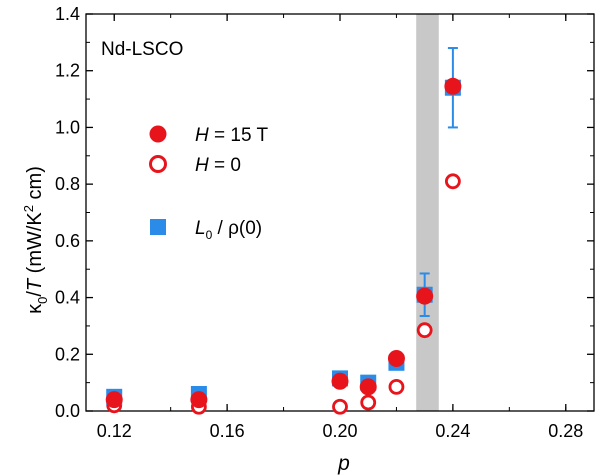  I want to click on y-tick-label: 0.8, so click(67, 184).